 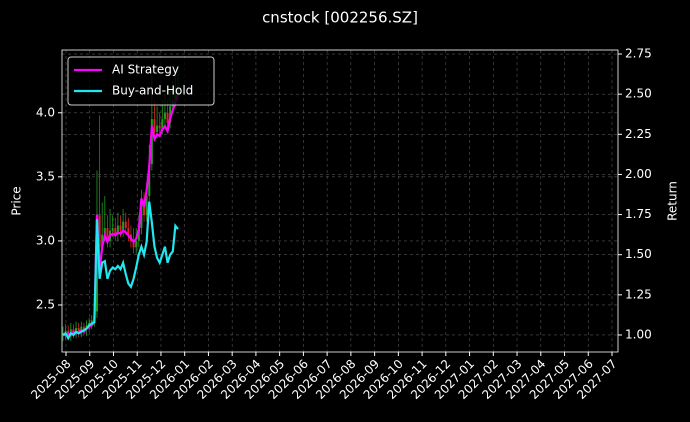 What do you see at coordinates (340, 18) in the screenshot?
I see `chart-title: cnstock [002256.SZ]` at bounding box center [340, 18].